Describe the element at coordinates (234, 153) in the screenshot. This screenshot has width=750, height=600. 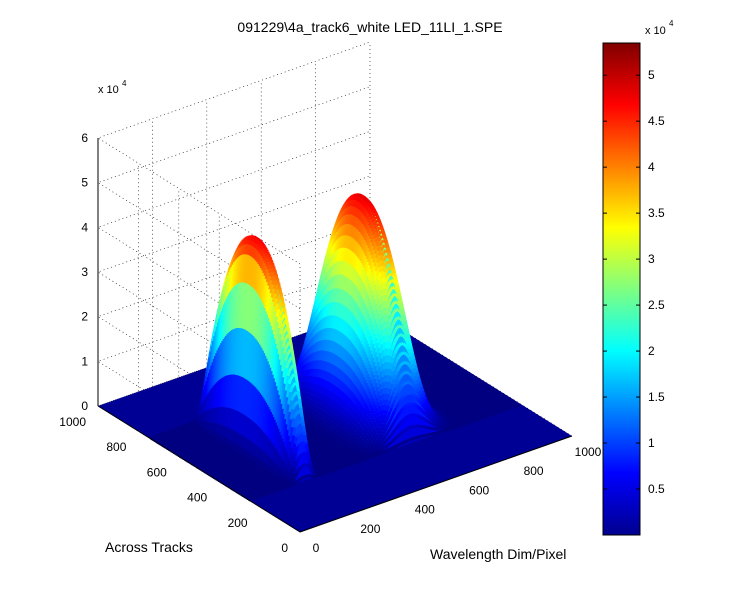
I see `gridline-z-level` at that location.